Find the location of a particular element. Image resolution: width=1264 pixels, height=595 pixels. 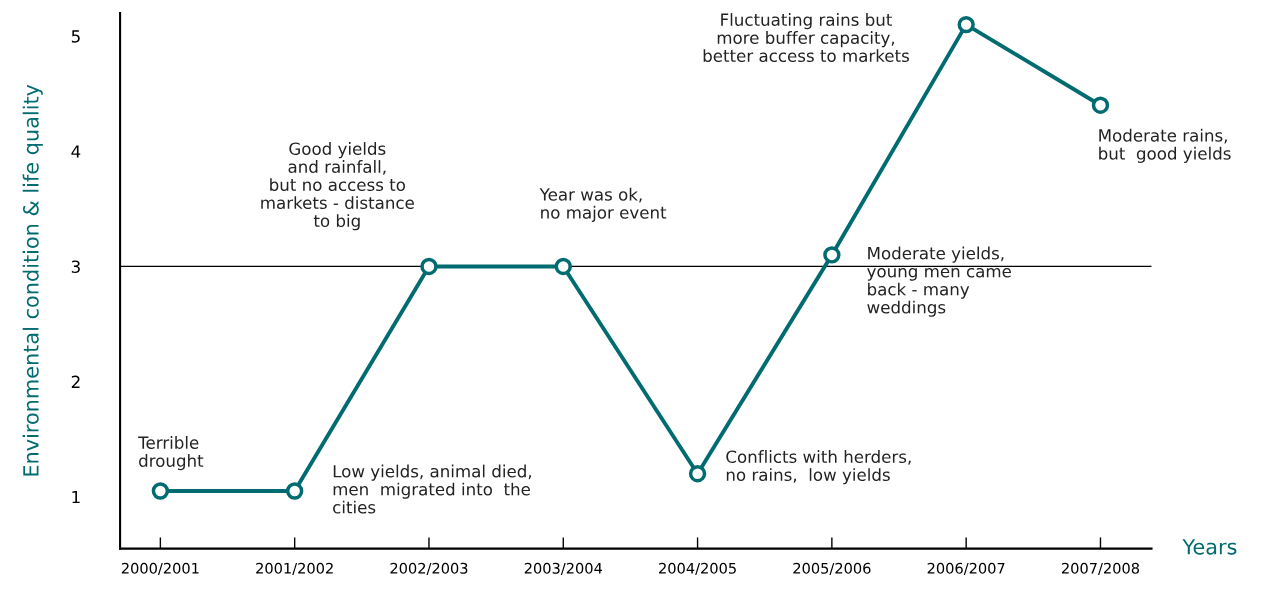

annotation: Good yields and rainfall, but no access to markets - distance to big is located at coordinates (337, 186).